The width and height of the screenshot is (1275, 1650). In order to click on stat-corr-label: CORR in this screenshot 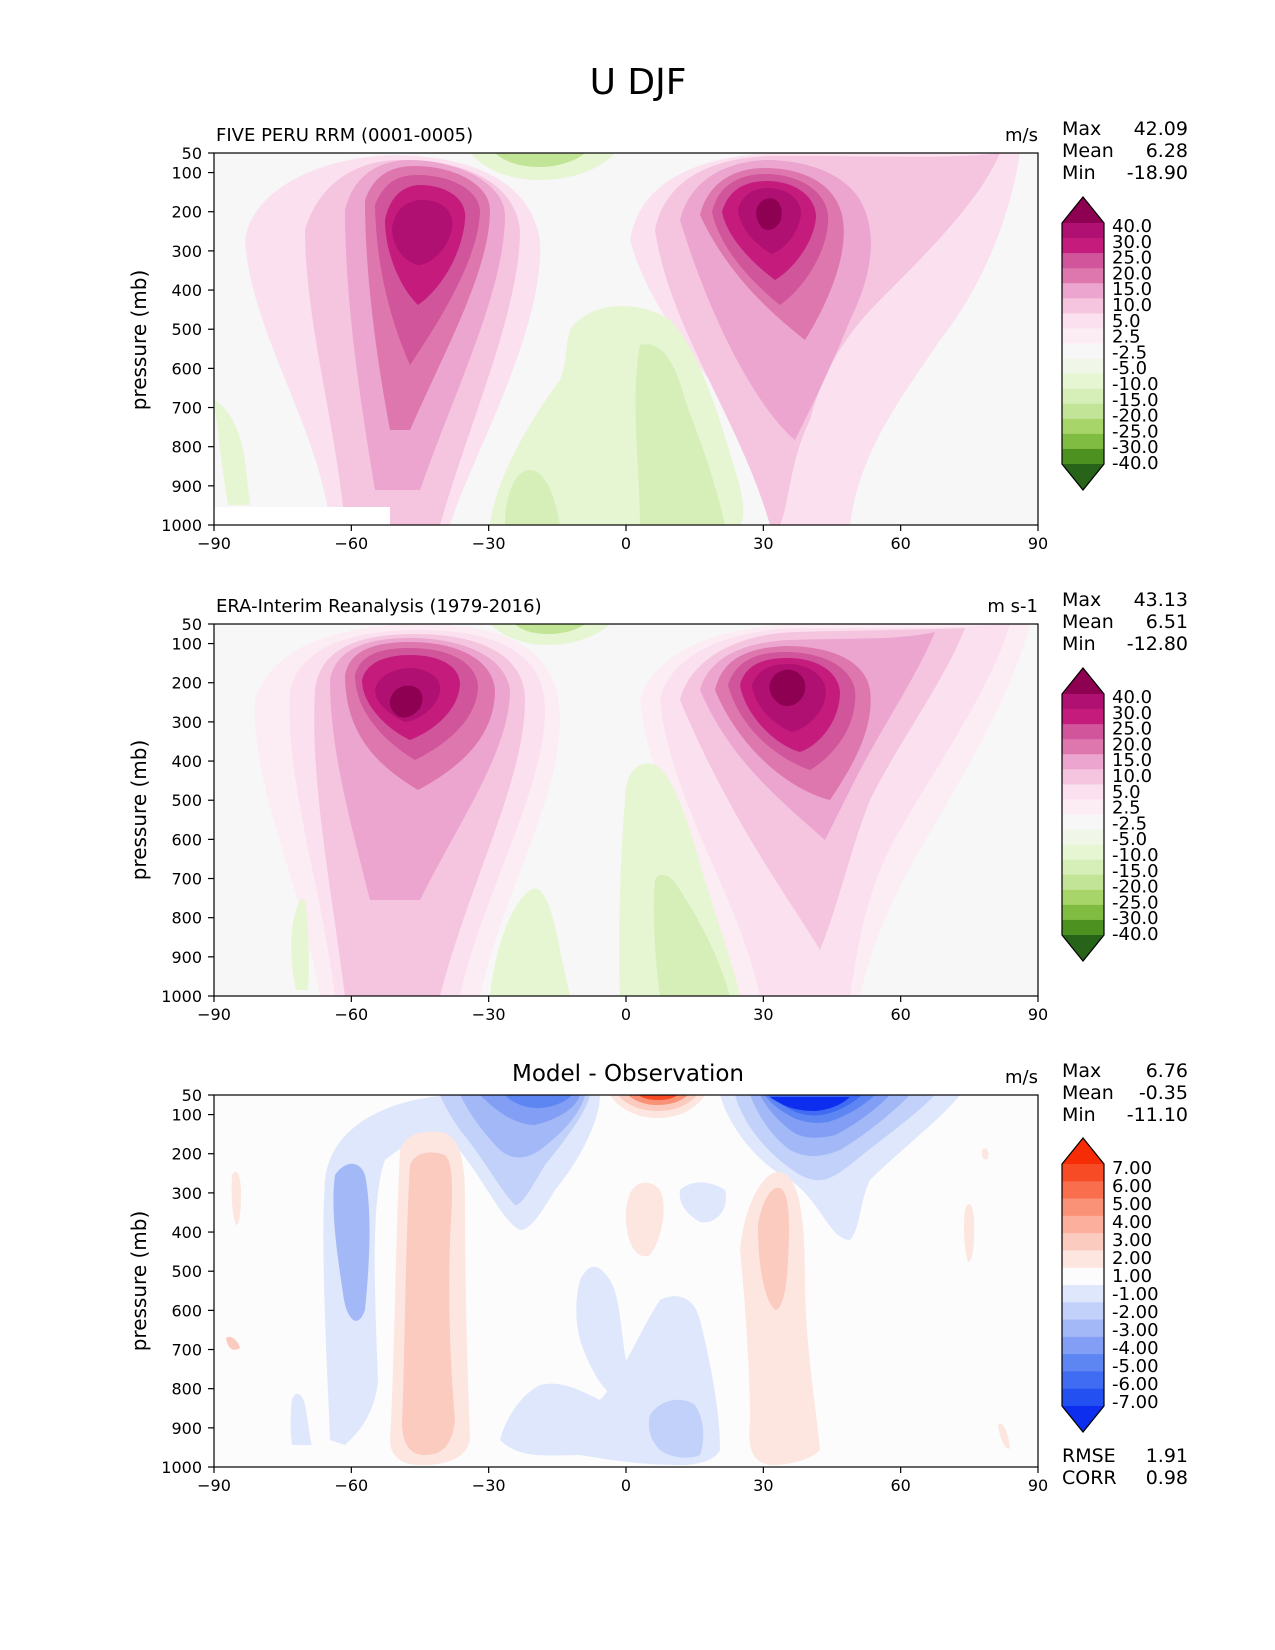, I will do `click(1089, 1478)`.